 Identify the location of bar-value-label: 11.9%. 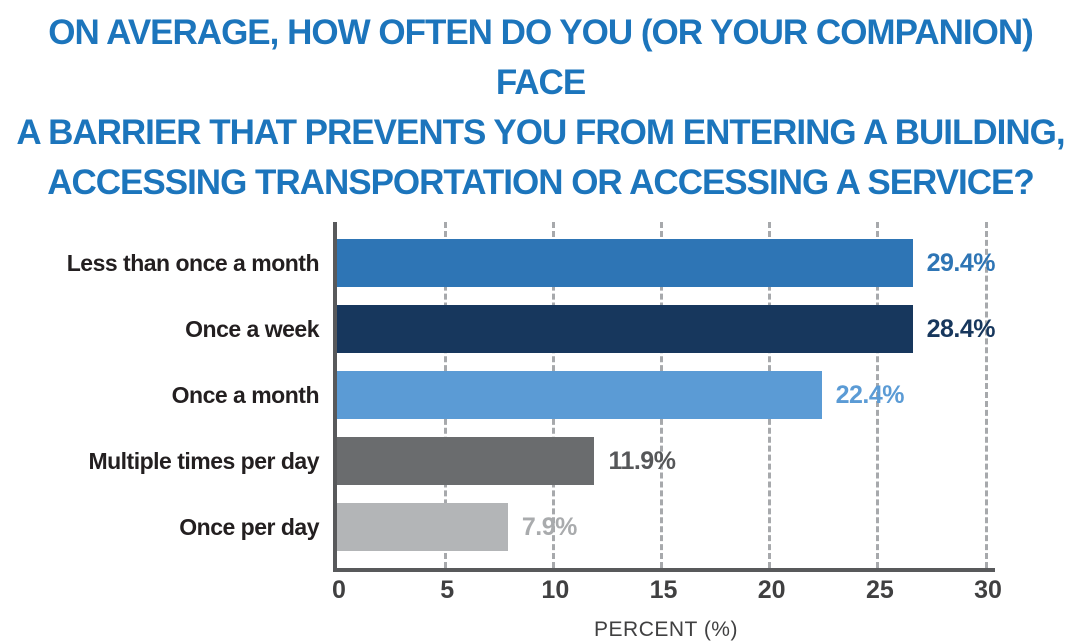
(642, 460).